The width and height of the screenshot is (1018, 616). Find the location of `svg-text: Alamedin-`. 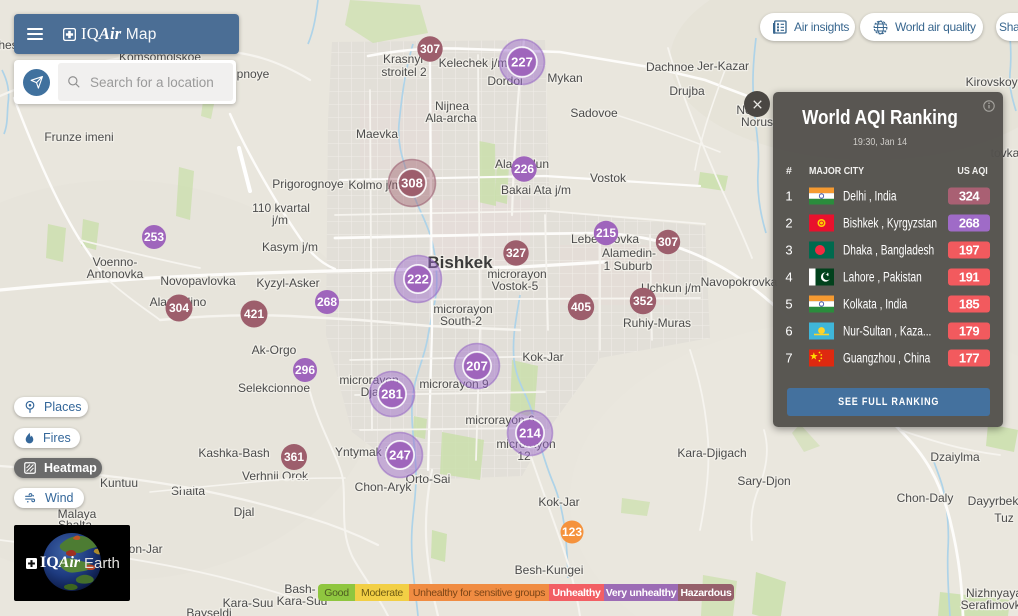

svg-text: Alamedin- is located at coordinates (629, 253).